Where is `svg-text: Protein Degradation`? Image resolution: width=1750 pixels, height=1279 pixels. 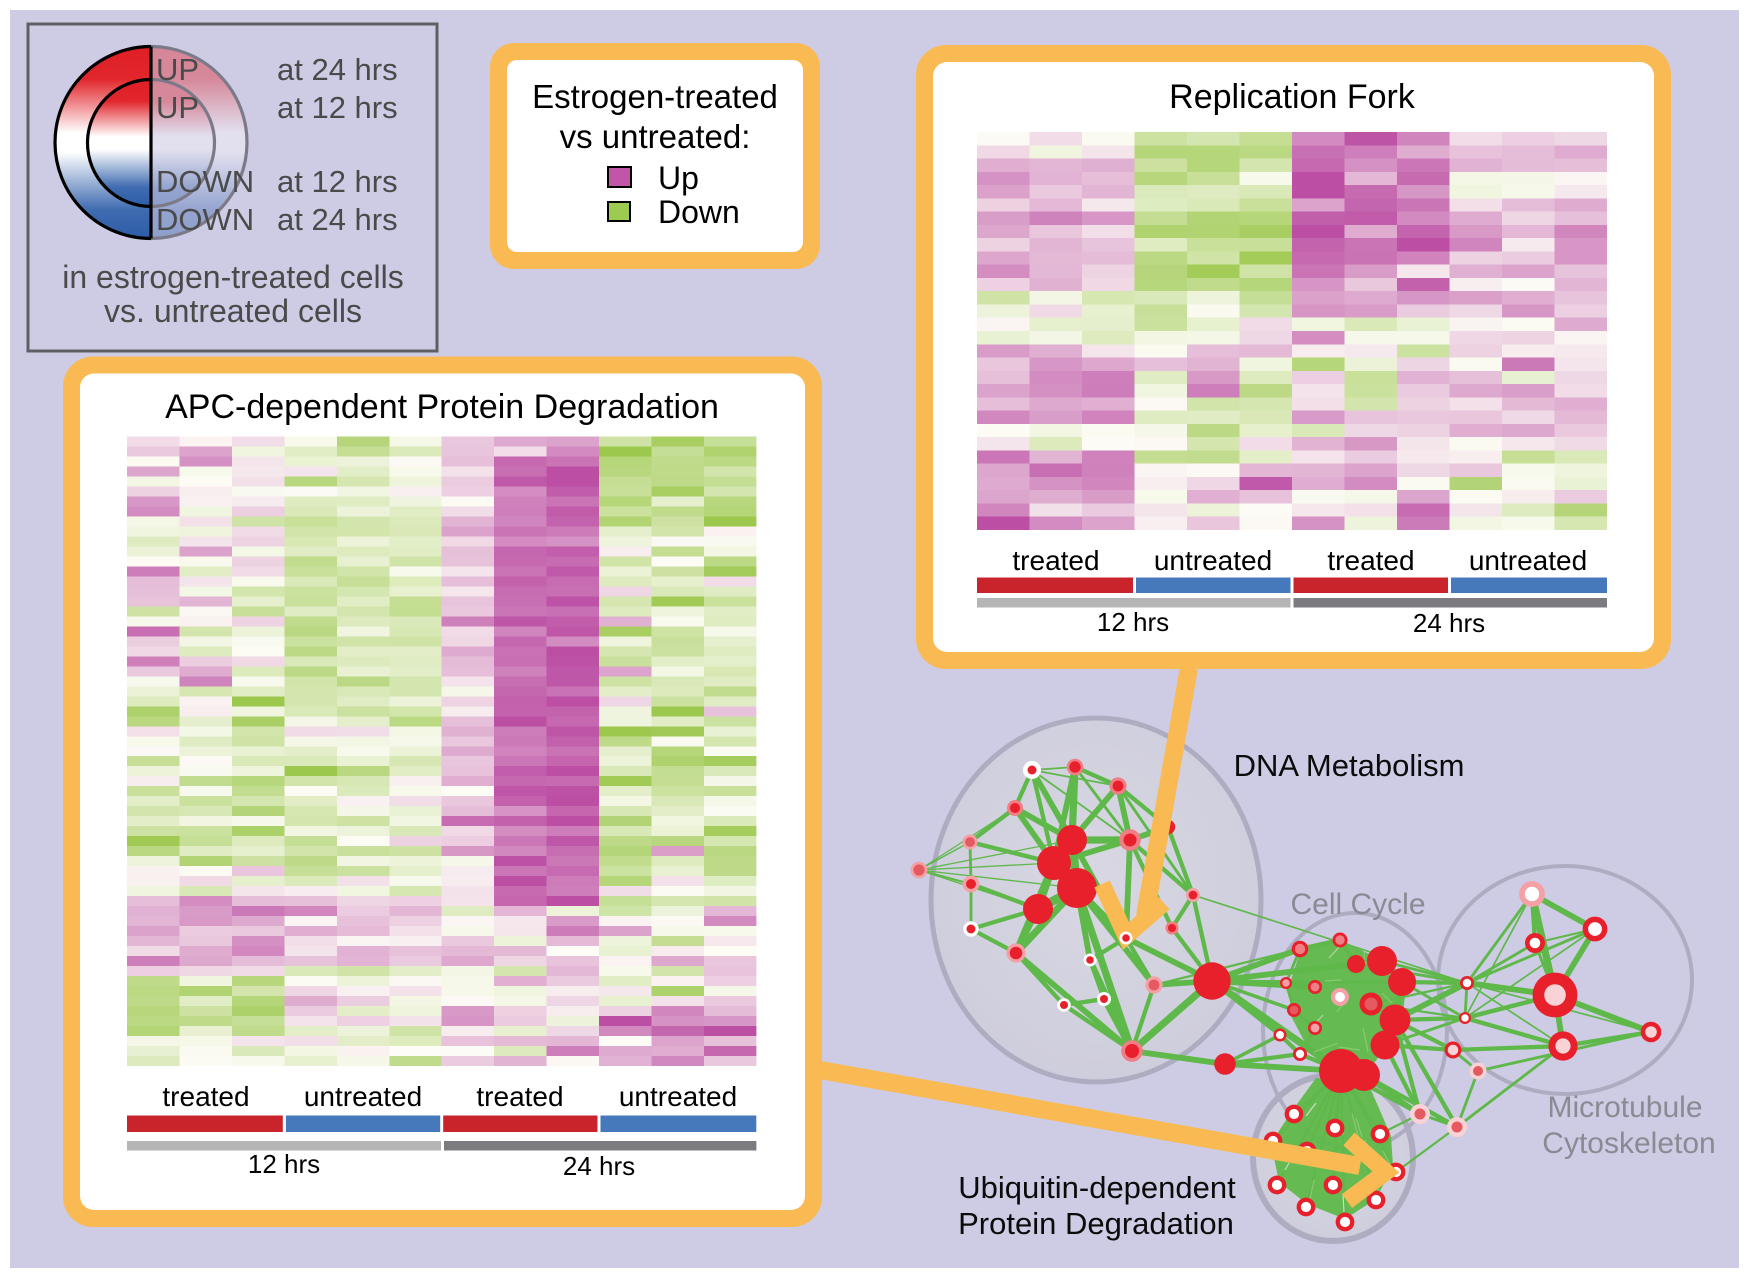
svg-text: Protein Degradation is located at coordinates (1096, 1223).